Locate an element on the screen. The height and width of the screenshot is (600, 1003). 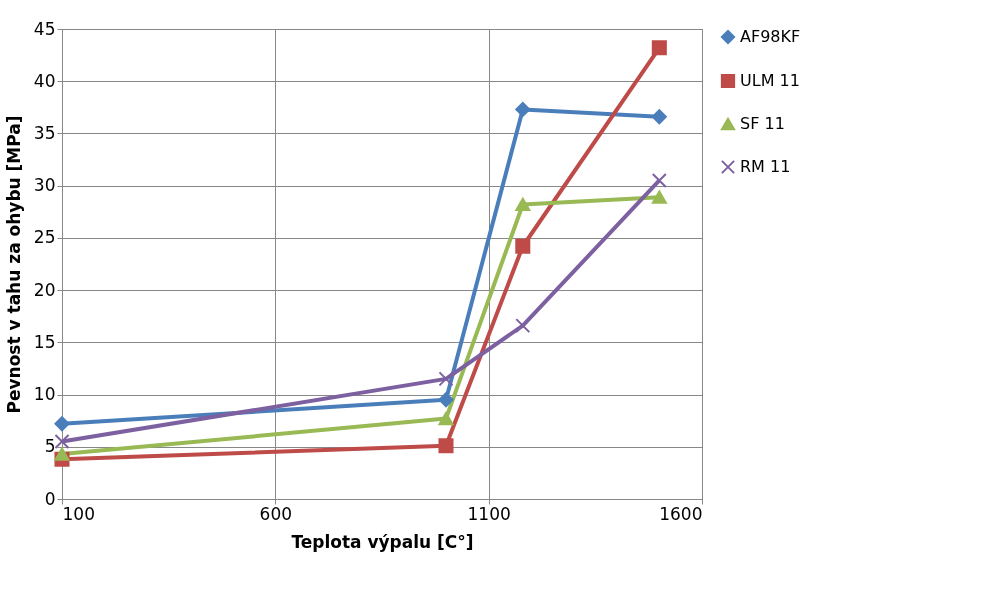
y-tick-label: 35 is located at coordinates (44, 132).